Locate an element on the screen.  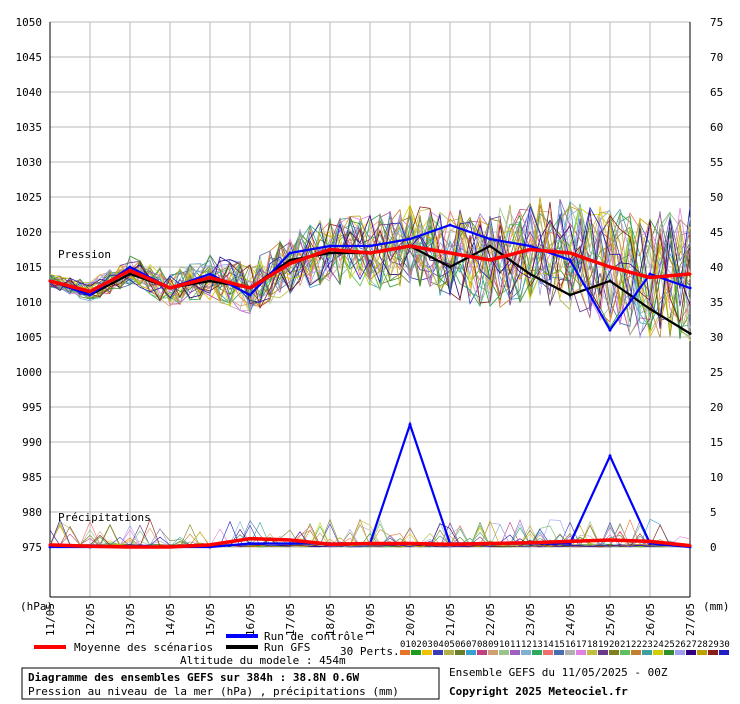
y-tick-right: 75 is located at coordinates (716, 22).